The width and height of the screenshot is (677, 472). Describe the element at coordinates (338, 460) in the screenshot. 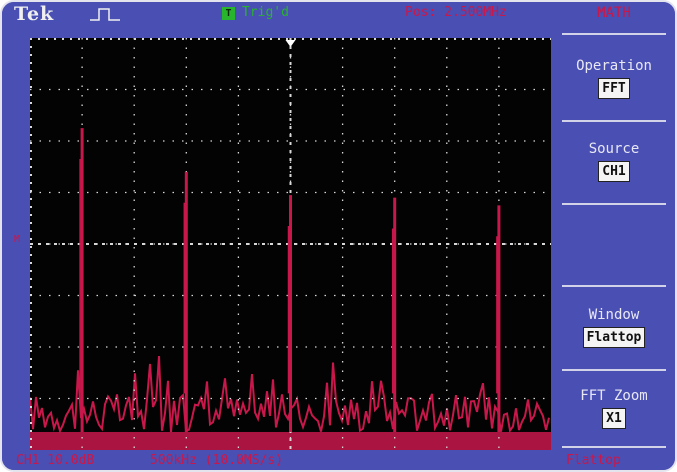

I see `readout-bar: CH1 10.0dB 500kHz (10.0MS/s) Flattop` at that location.